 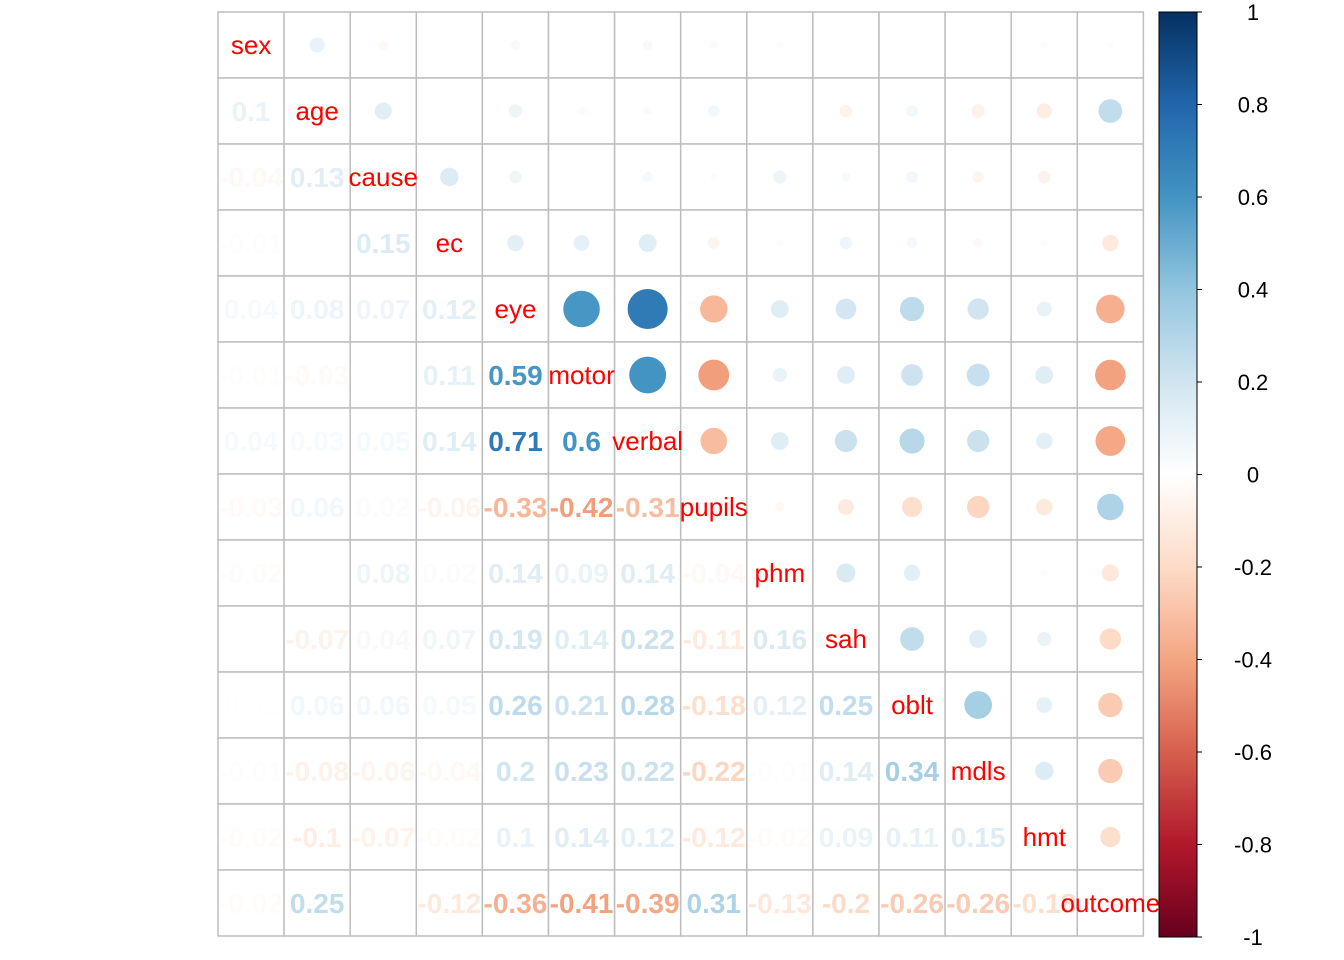 I want to click on correlation-value: 0.28, so click(x=647, y=705).